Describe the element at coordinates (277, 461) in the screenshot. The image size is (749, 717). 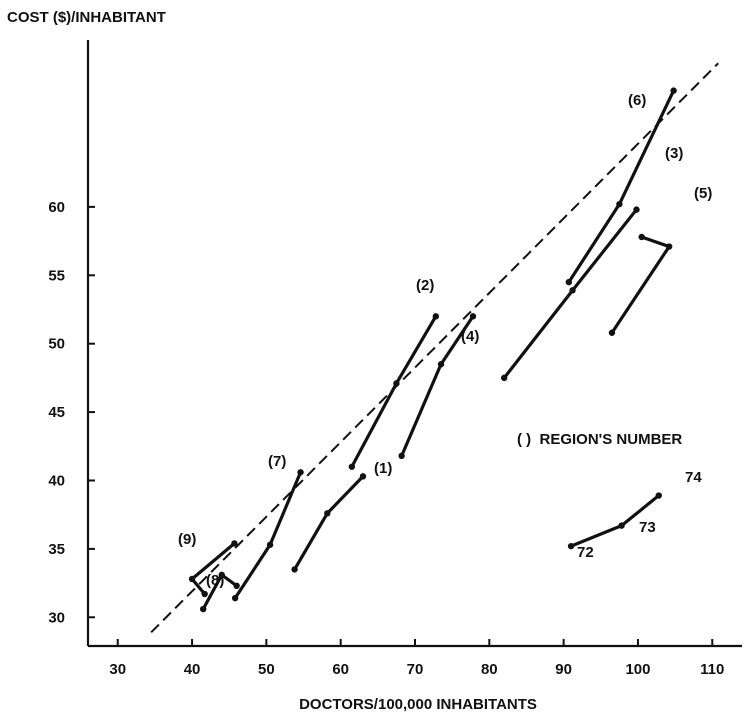
I see `region-label: (7)` at that location.